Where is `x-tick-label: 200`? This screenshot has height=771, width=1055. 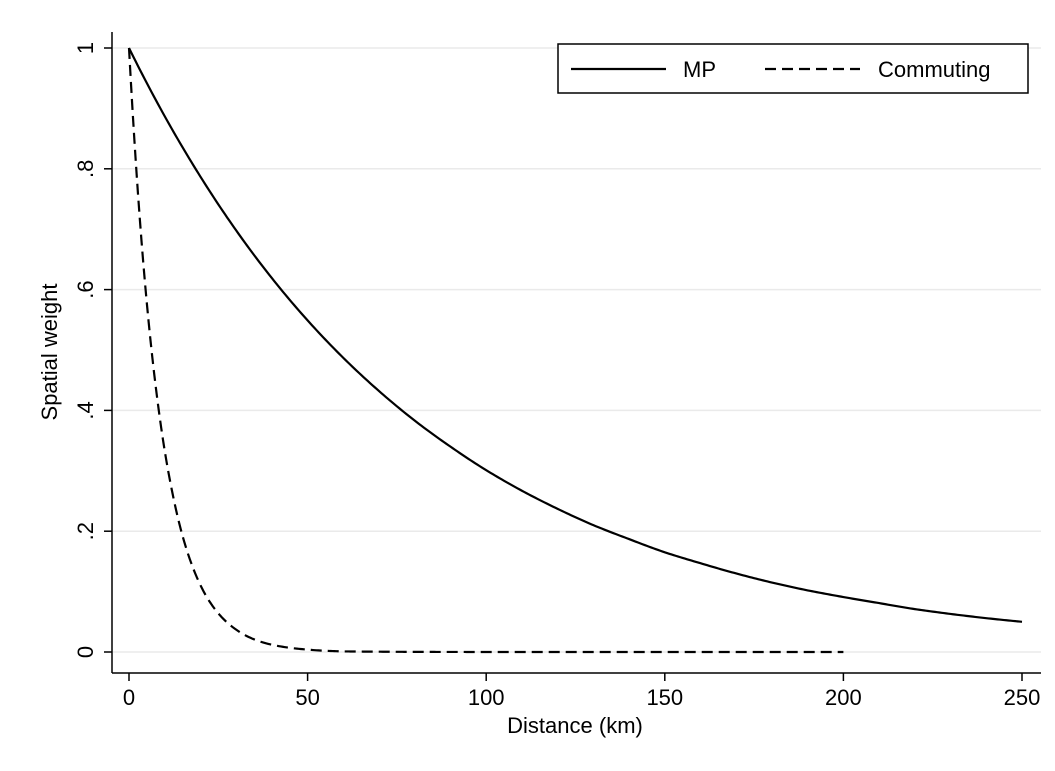 x-tick-label: 200 is located at coordinates (843, 697).